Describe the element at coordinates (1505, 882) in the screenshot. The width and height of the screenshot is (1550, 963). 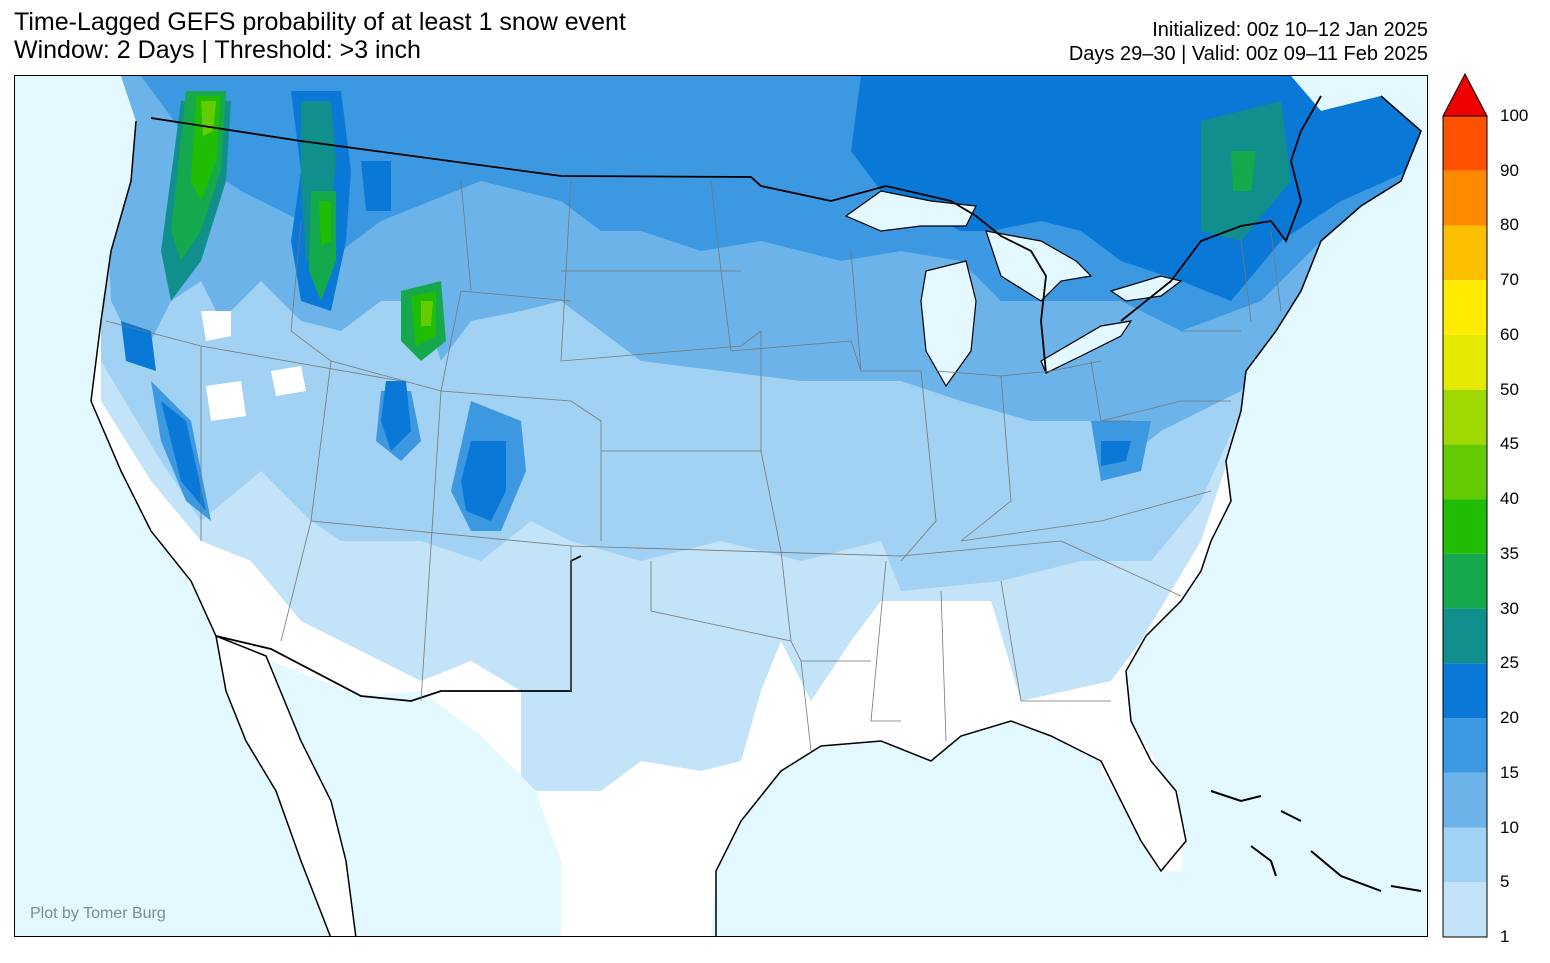
I see `colorbar-tick-label: 5` at that location.